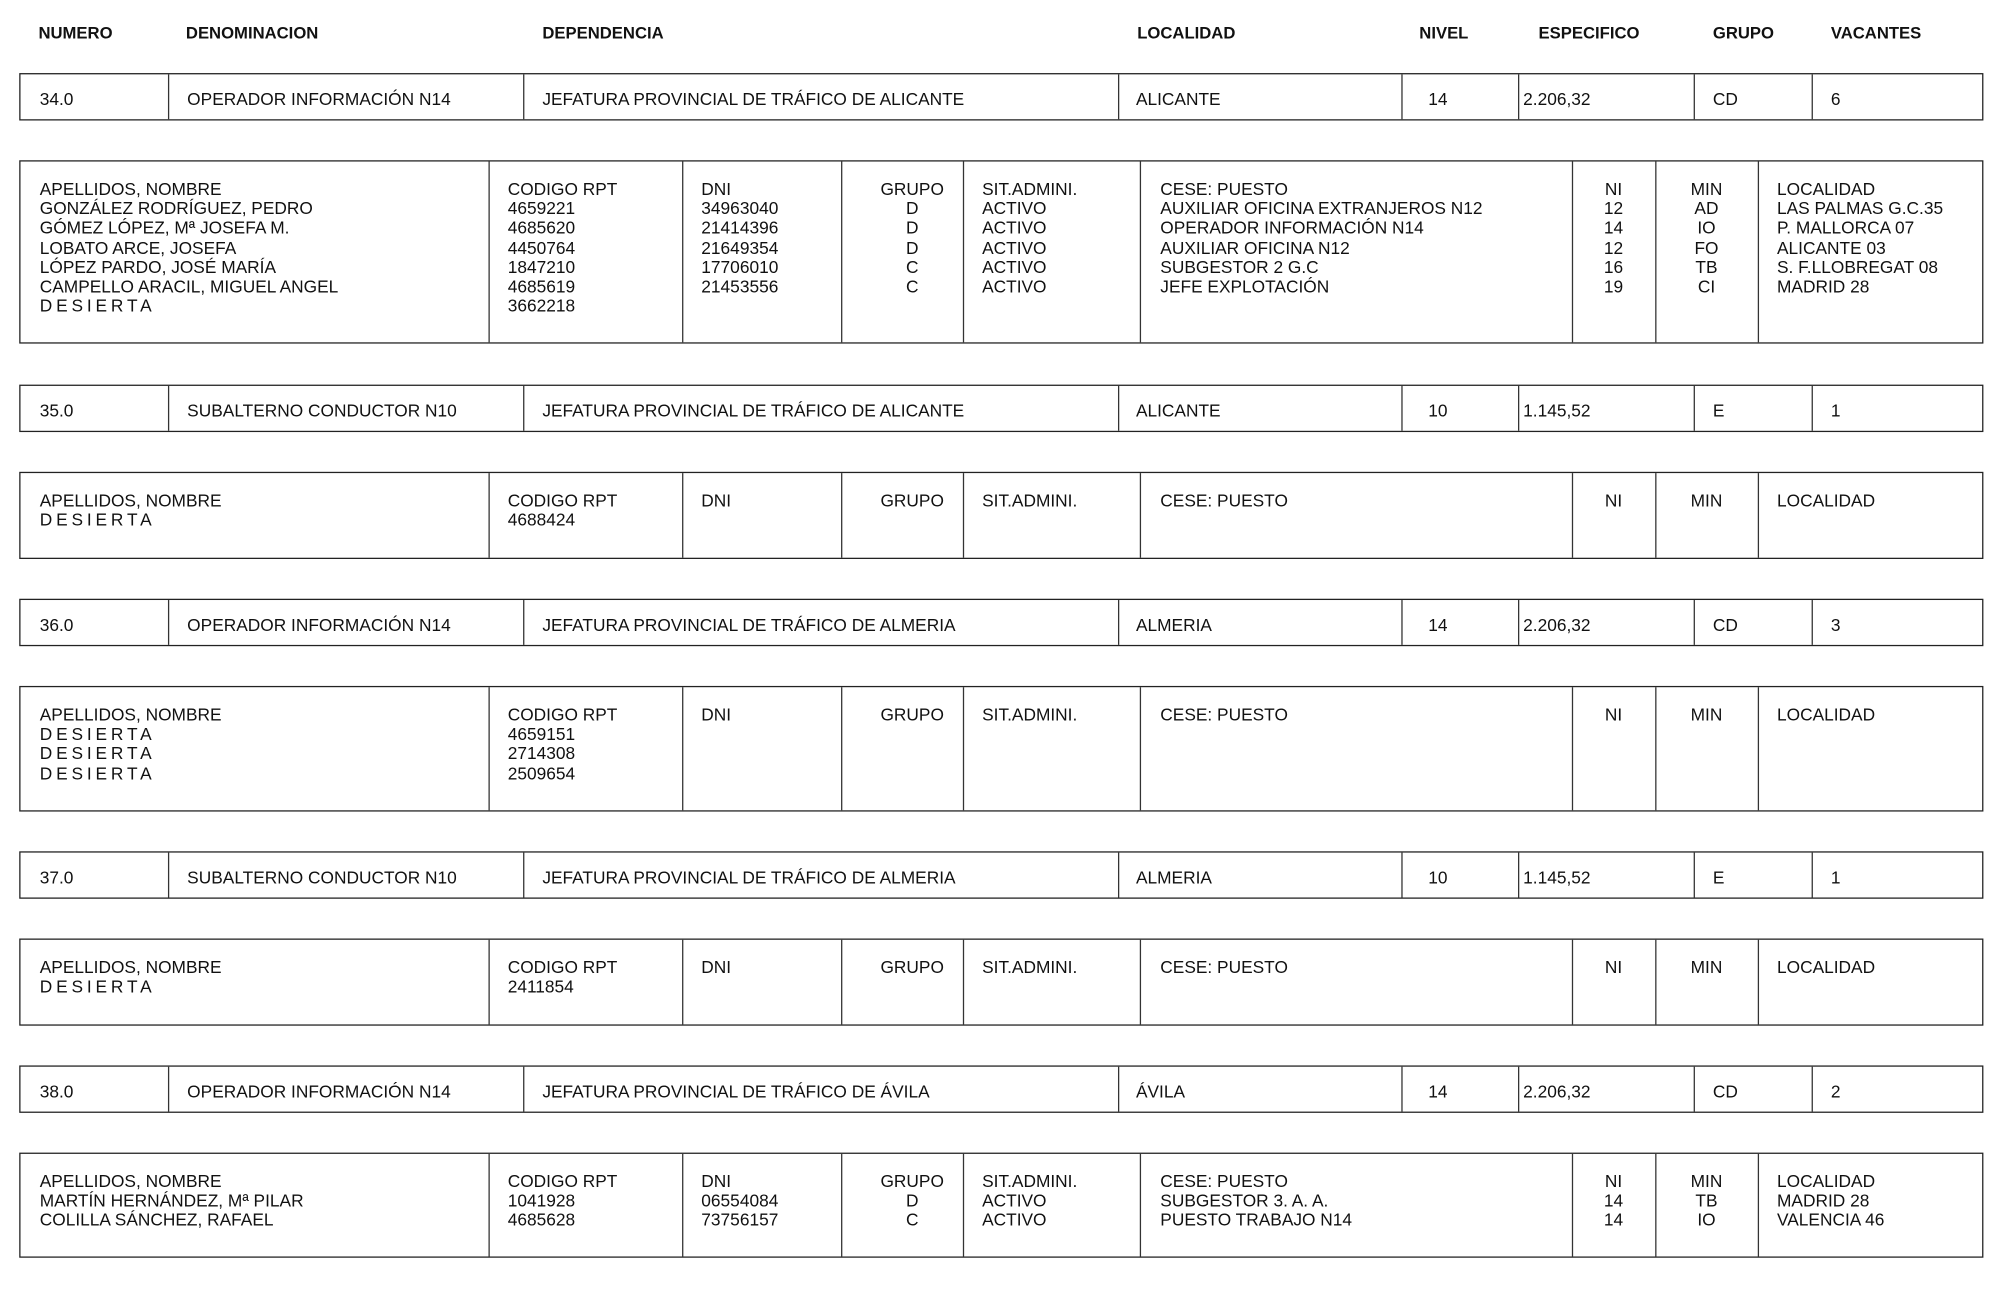 This screenshot has width=2000, height=1299. I want to click on summary-grupo: CD, so click(1725, 625).